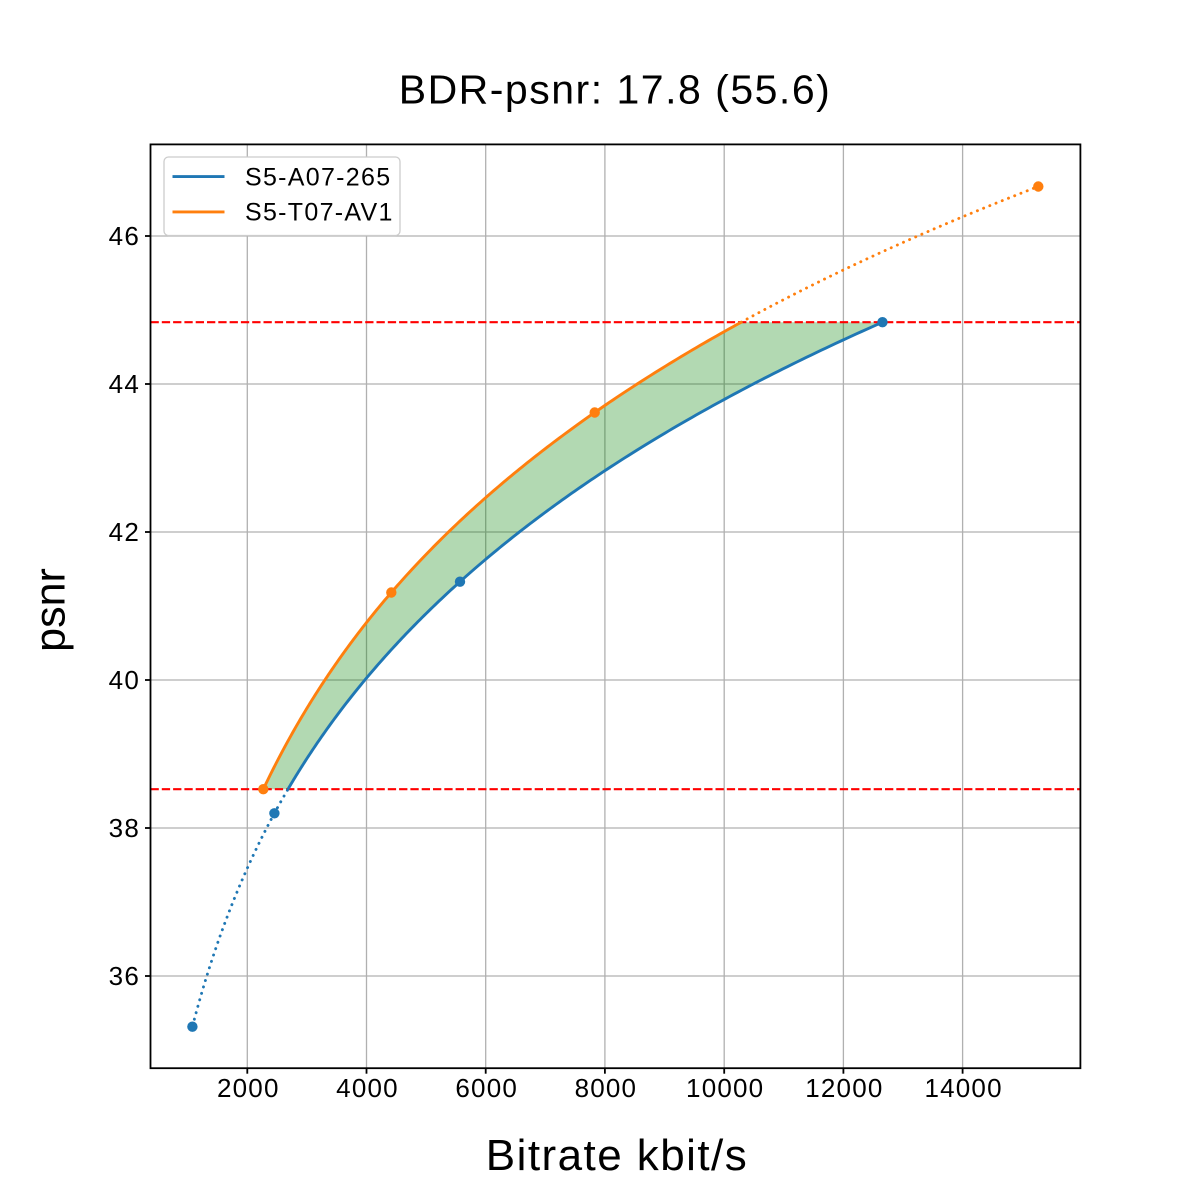  Describe the element at coordinates (486, 1088) in the screenshot. I see `svg-text: 6000` at that location.